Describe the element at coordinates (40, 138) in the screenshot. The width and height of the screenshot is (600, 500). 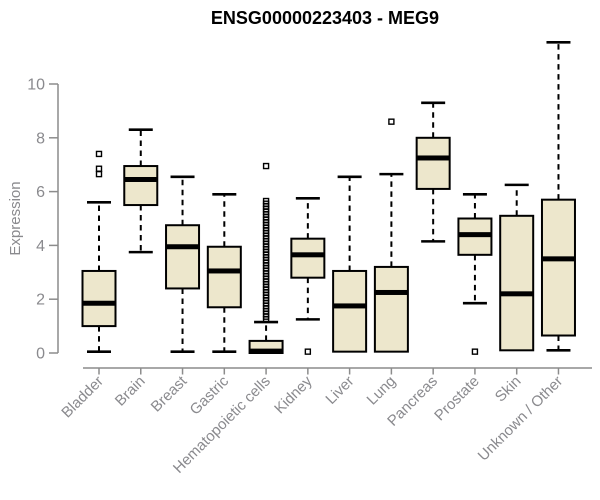
I see `y-tick-label: 8` at that location.